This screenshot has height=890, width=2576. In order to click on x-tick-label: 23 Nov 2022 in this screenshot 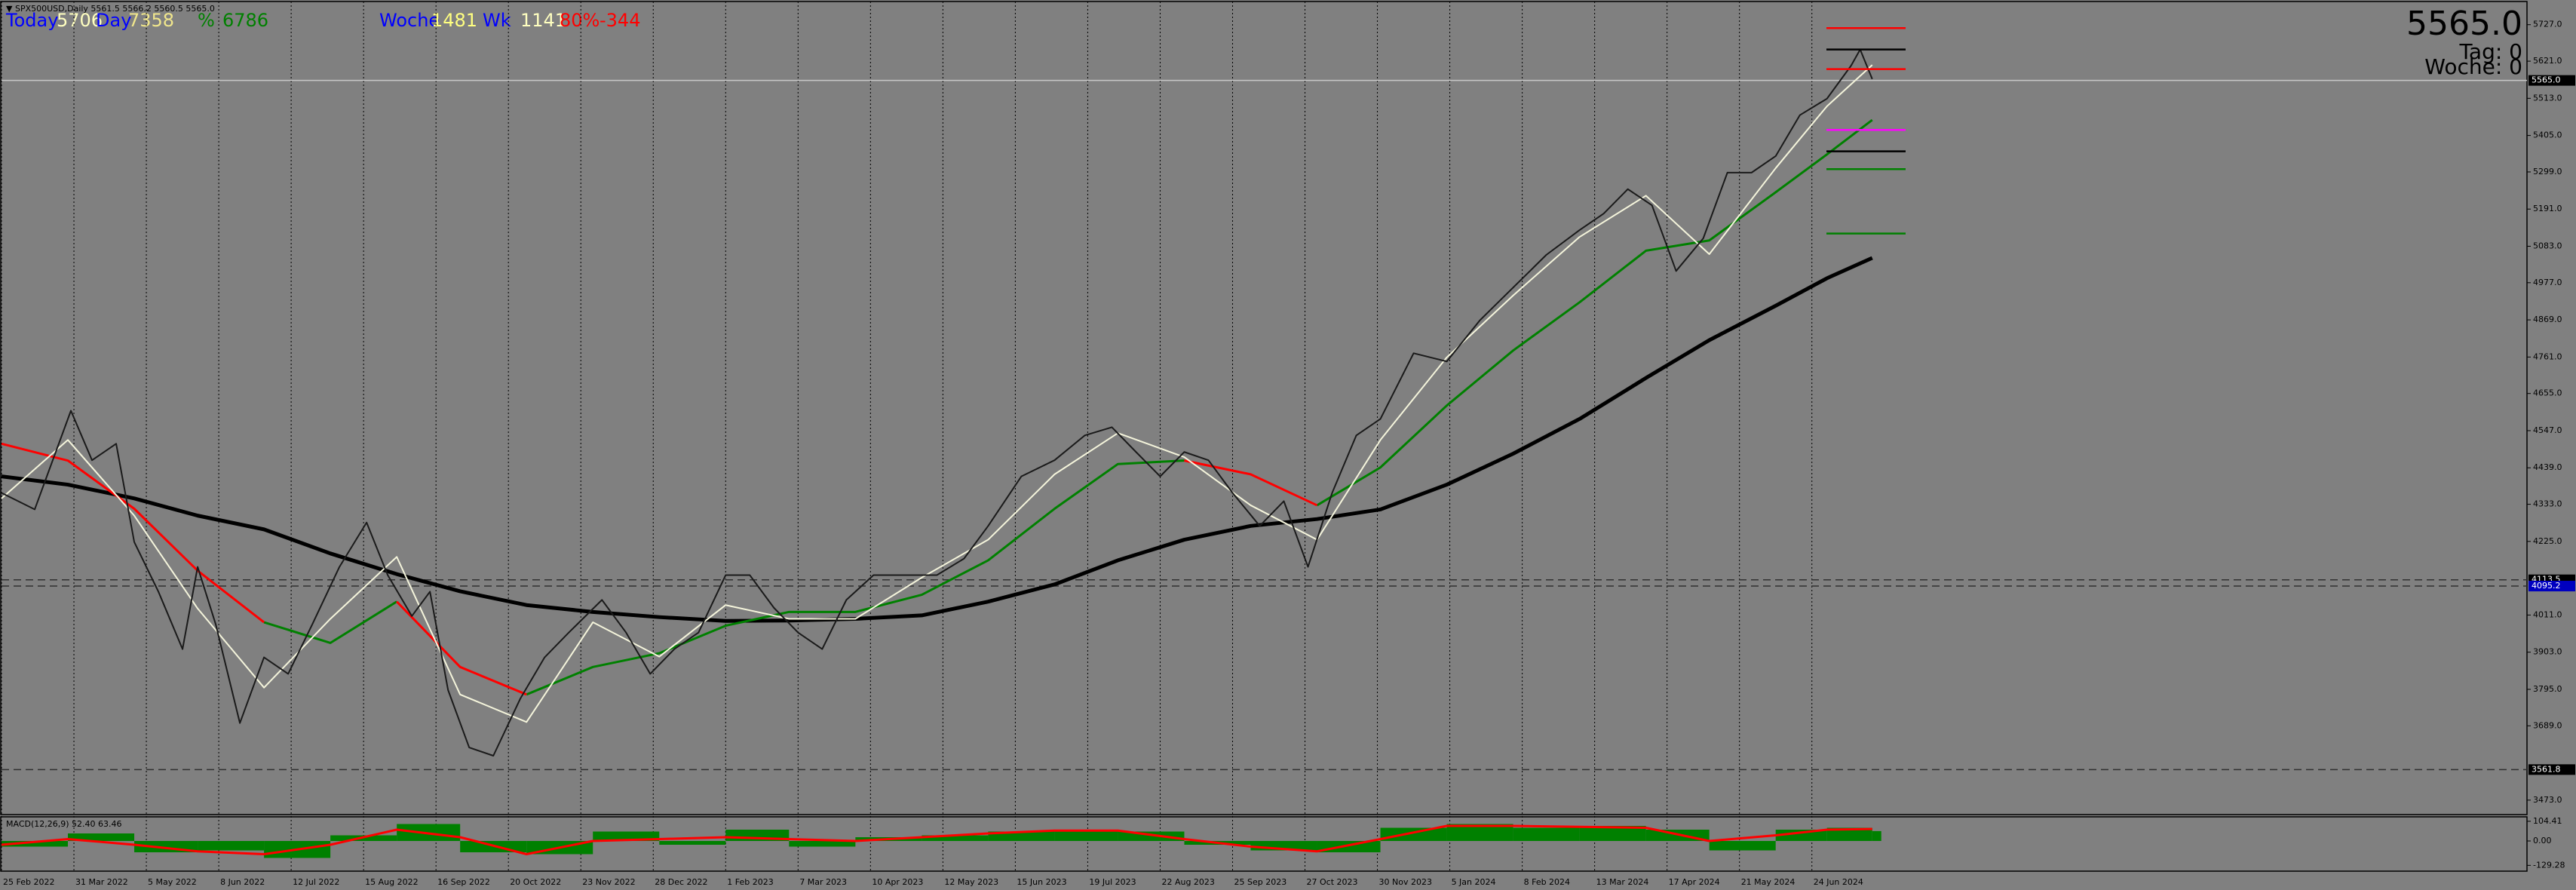, I will do `click(608, 882)`.